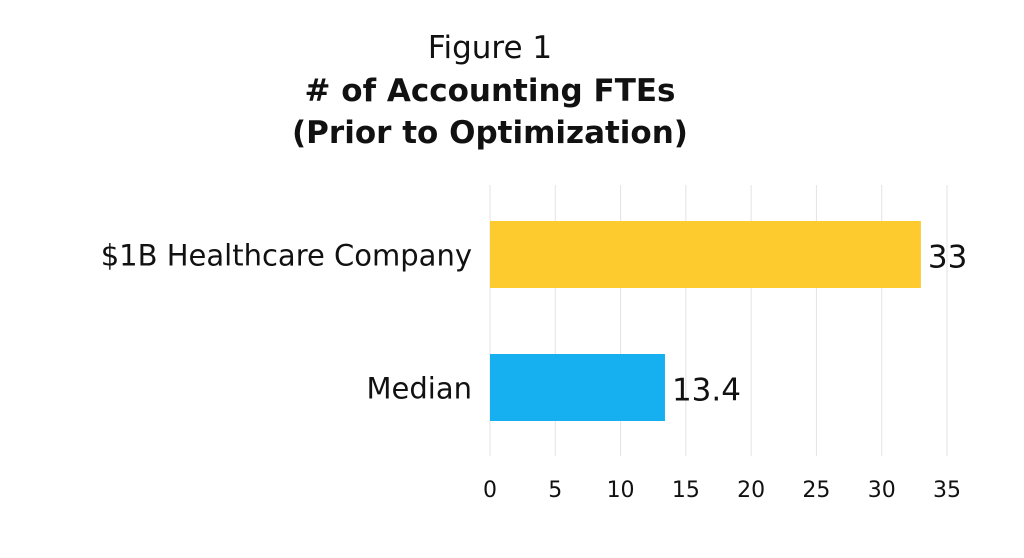  I want to click on data-label: 33, so click(947, 258).